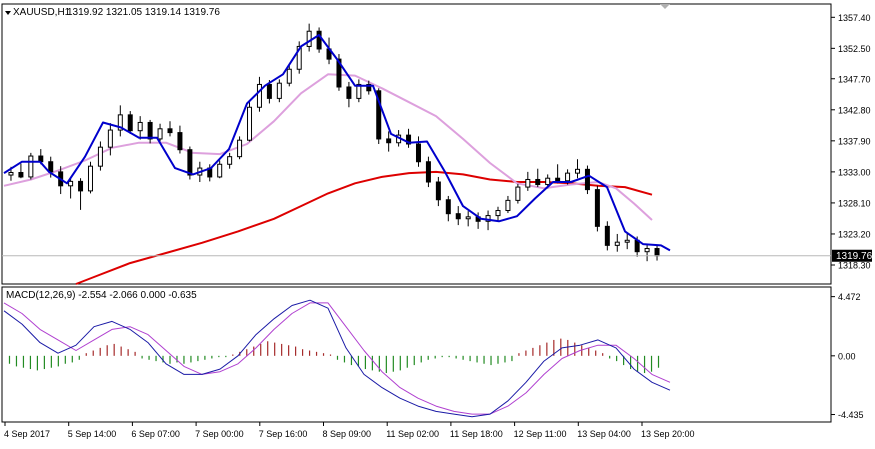 The height and width of the screenshot is (449, 875). Describe the element at coordinates (219, 434) in the screenshot. I see `time-tick-label: 7 Sep 00:00` at that location.